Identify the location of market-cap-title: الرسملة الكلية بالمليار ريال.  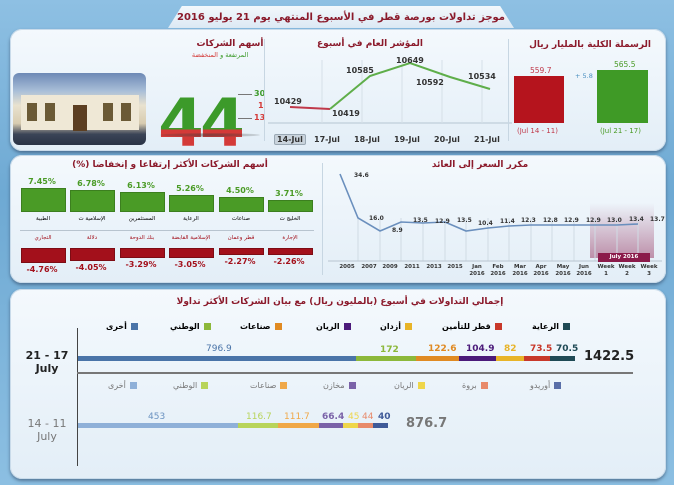
(590, 45).